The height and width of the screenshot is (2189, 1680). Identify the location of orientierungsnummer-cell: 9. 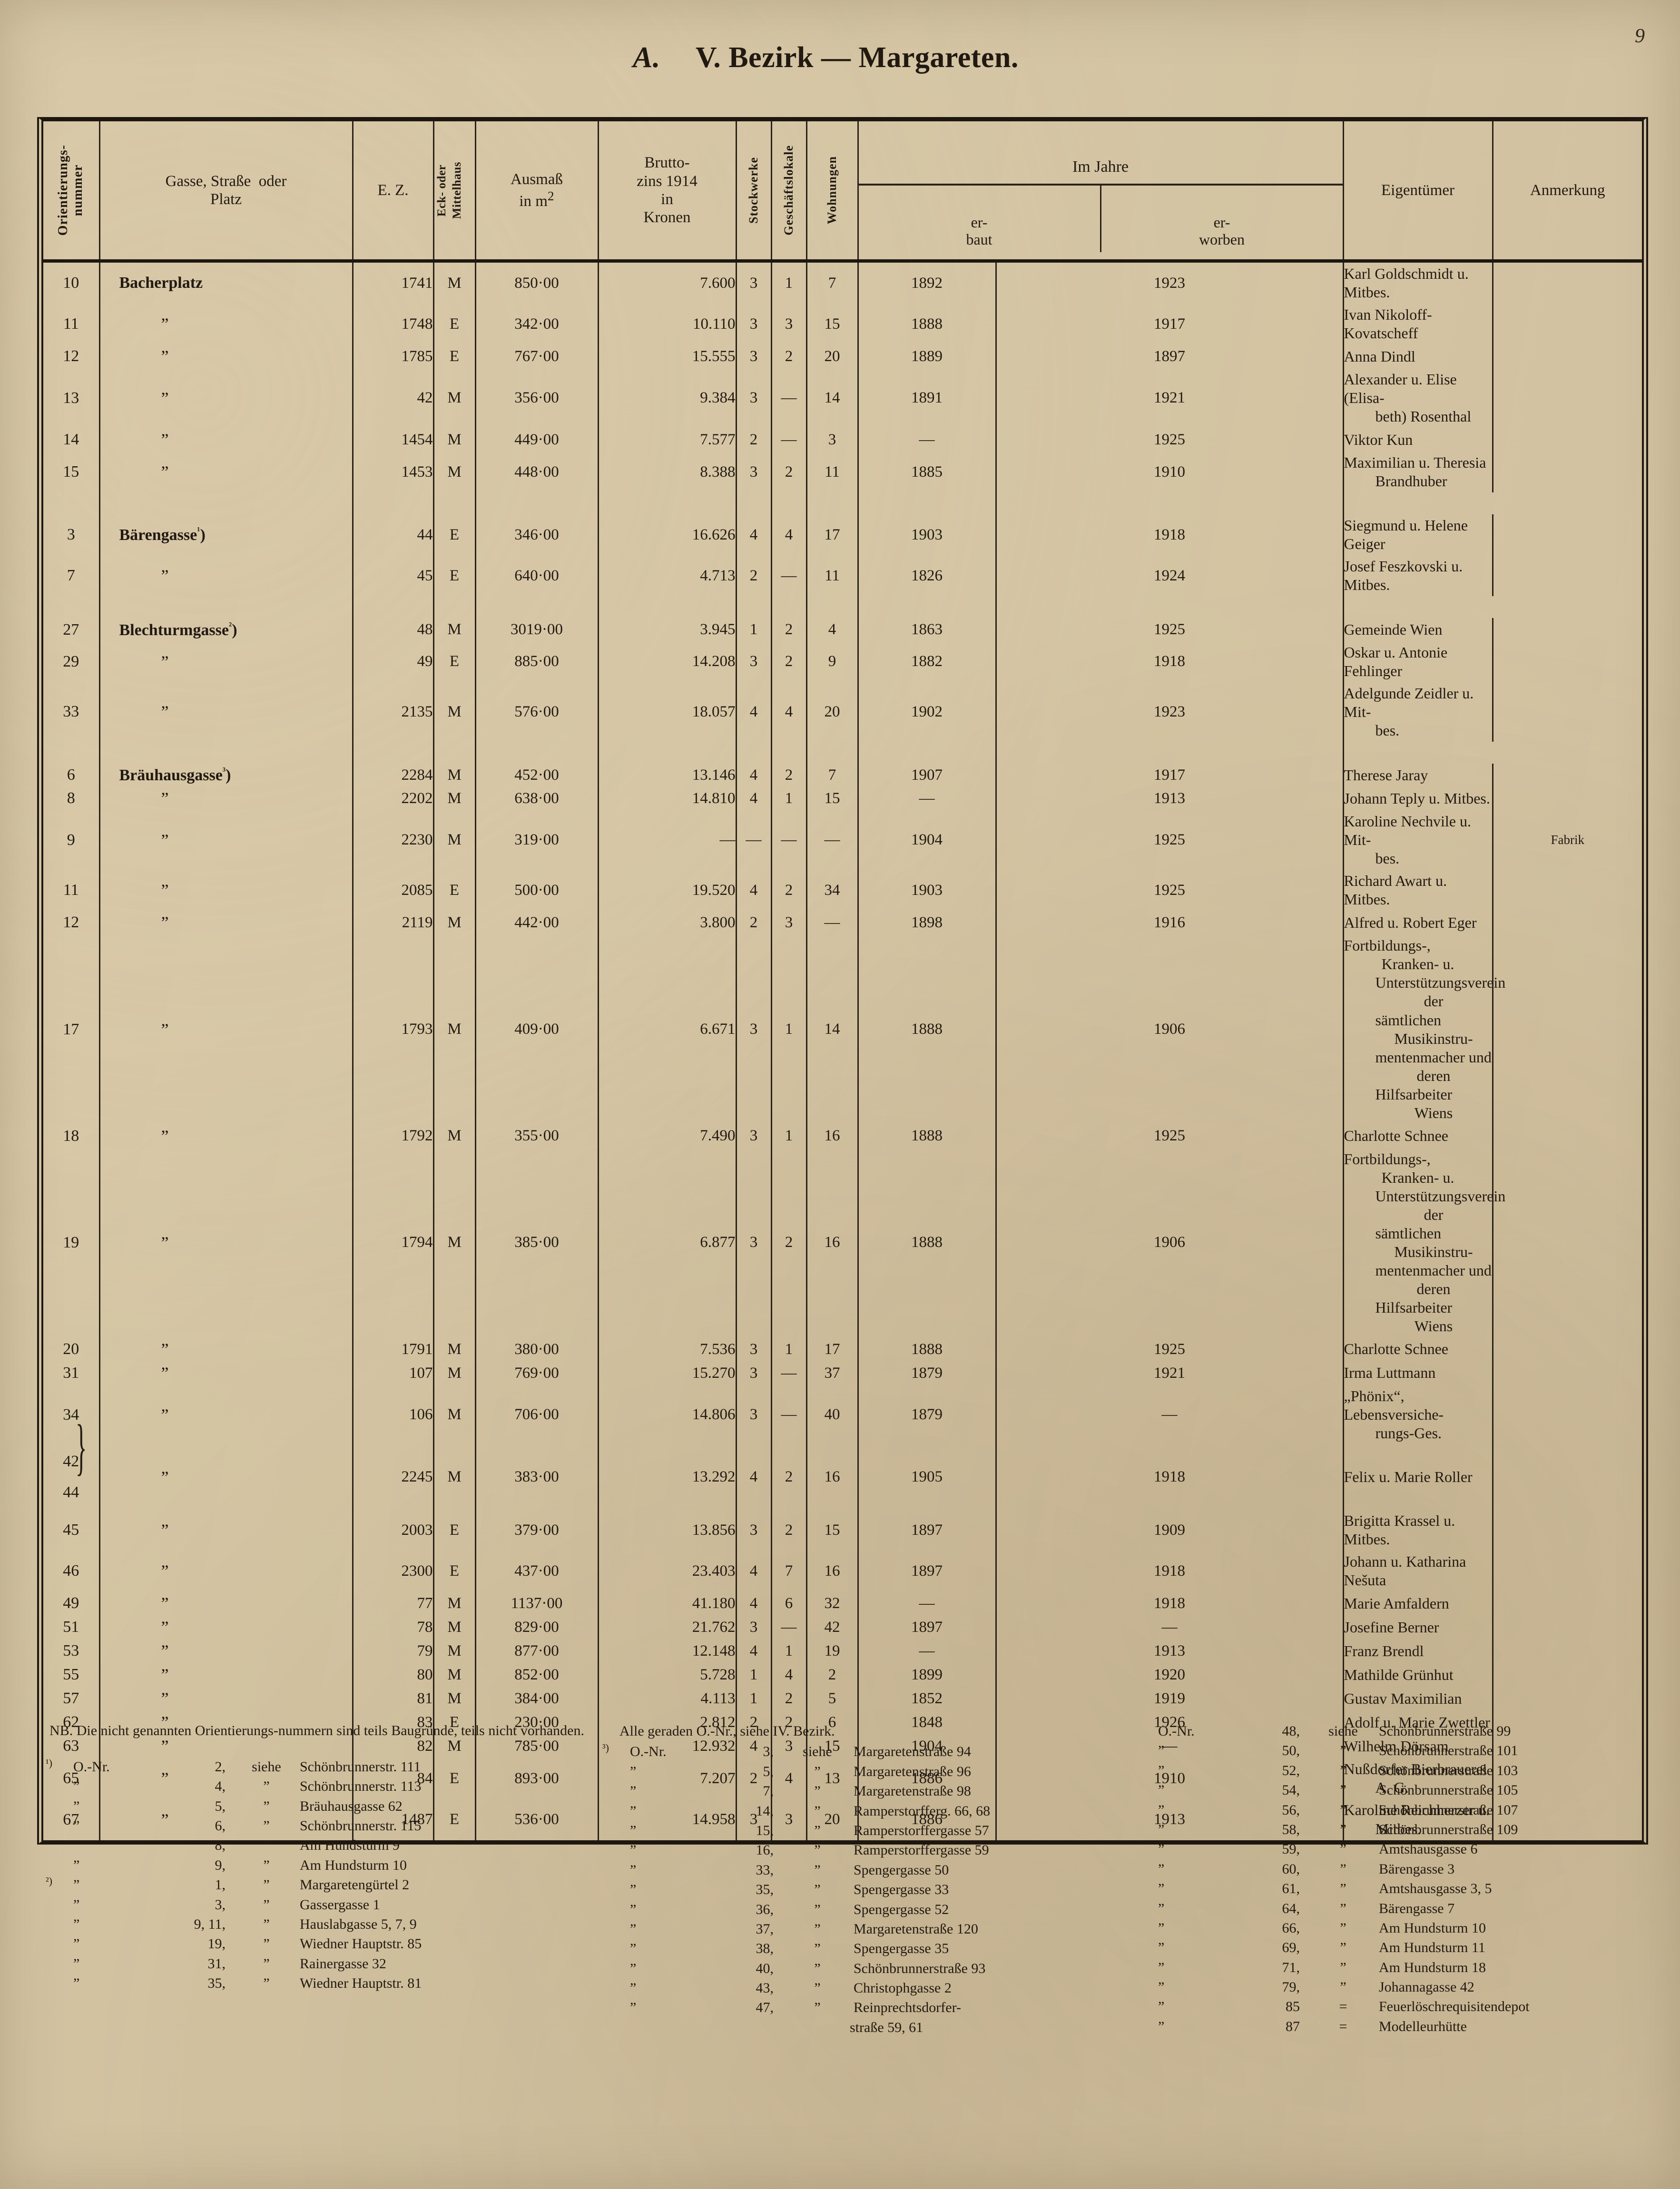
(71, 840).